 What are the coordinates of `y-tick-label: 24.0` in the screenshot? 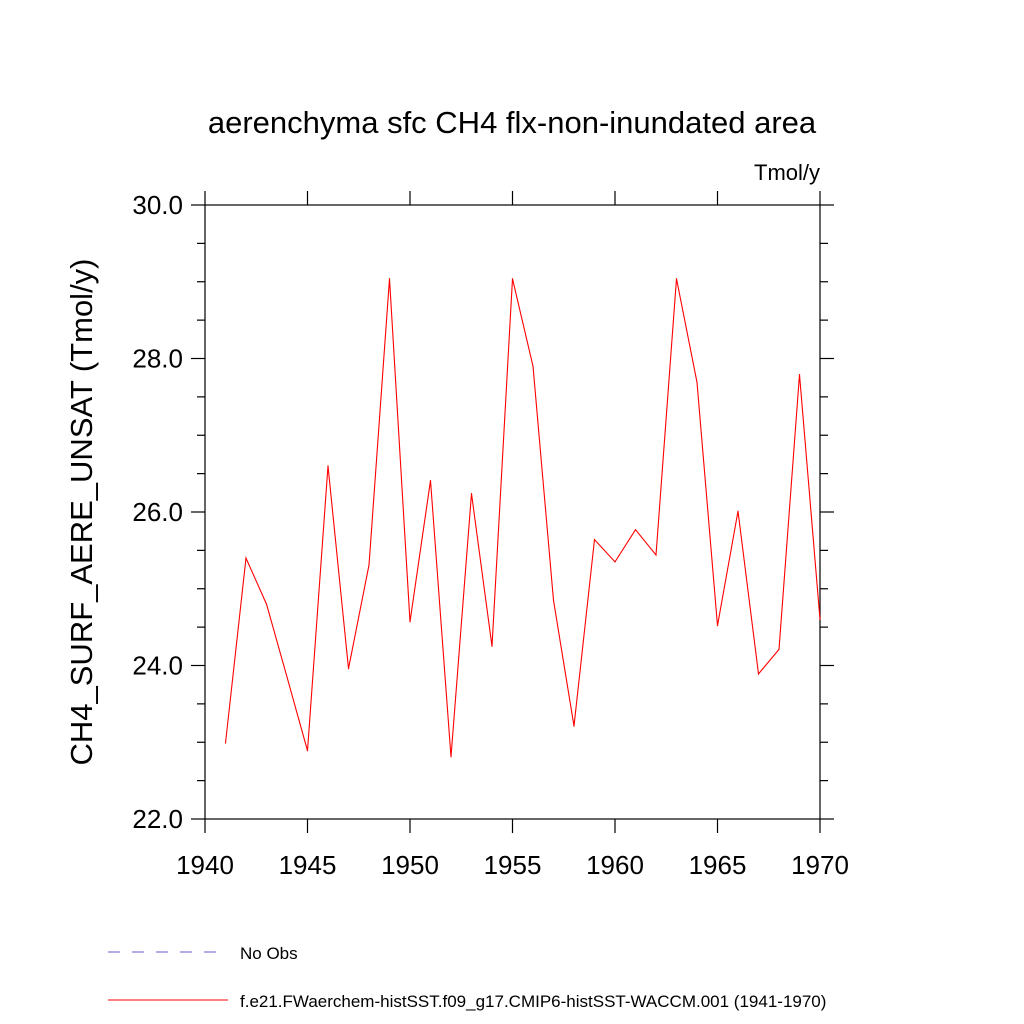 It's located at (157, 666).